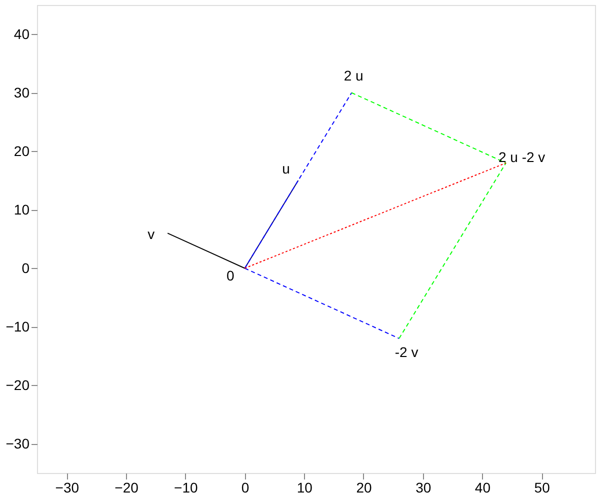 This screenshot has width=600, height=500. What do you see at coordinates (22, 209) in the screenshot?
I see `y-tick-label: 10` at bounding box center [22, 209].